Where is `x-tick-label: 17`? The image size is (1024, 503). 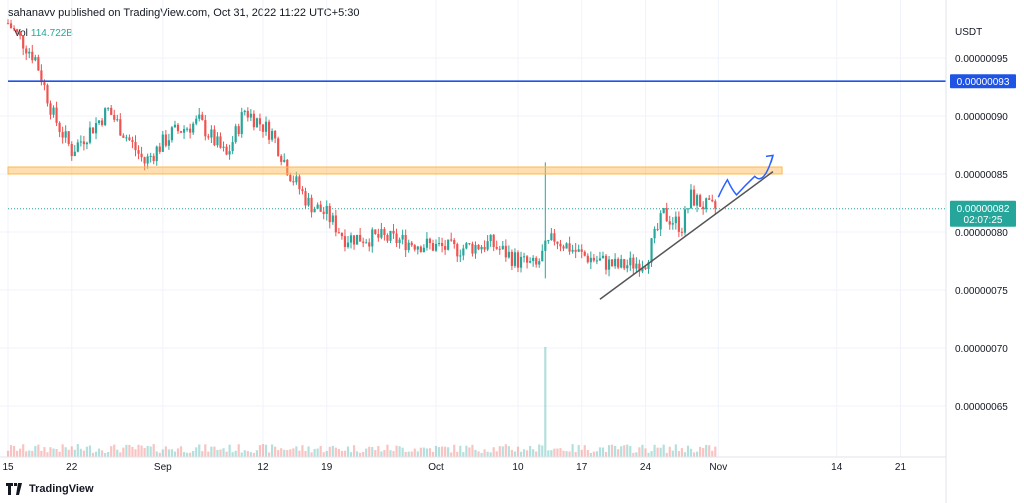 x-tick-label: 17 is located at coordinates (582, 467).